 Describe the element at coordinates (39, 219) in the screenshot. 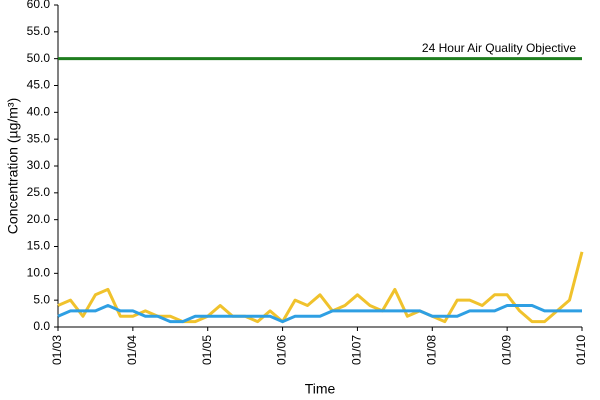

I see `y-tick-label: 20.0` at that location.